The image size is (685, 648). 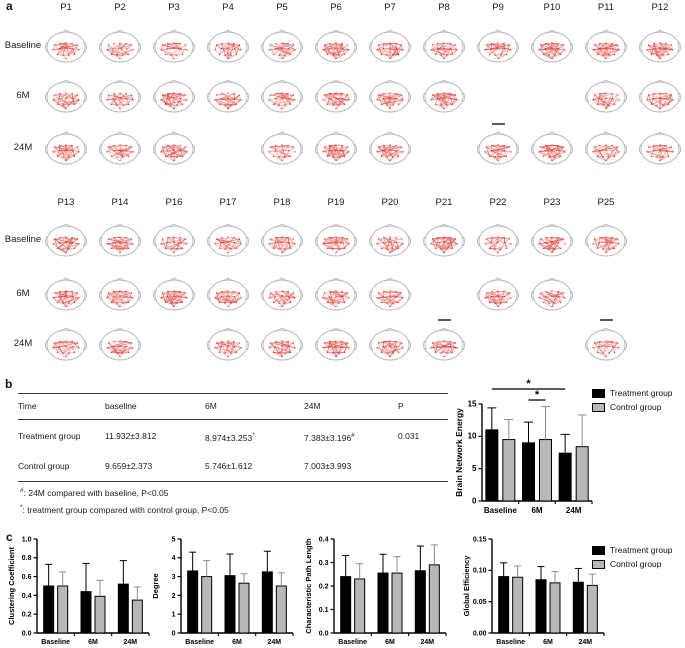 What do you see at coordinates (336, 7) in the screenshot?
I see `patient-column-header: P6` at bounding box center [336, 7].